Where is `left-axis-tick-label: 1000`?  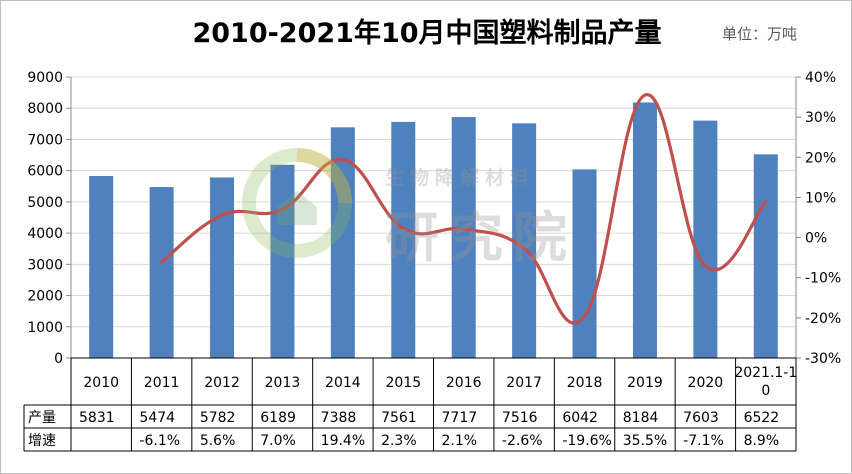
left-axis-tick-label: 1000 is located at coordinates (45, 328).